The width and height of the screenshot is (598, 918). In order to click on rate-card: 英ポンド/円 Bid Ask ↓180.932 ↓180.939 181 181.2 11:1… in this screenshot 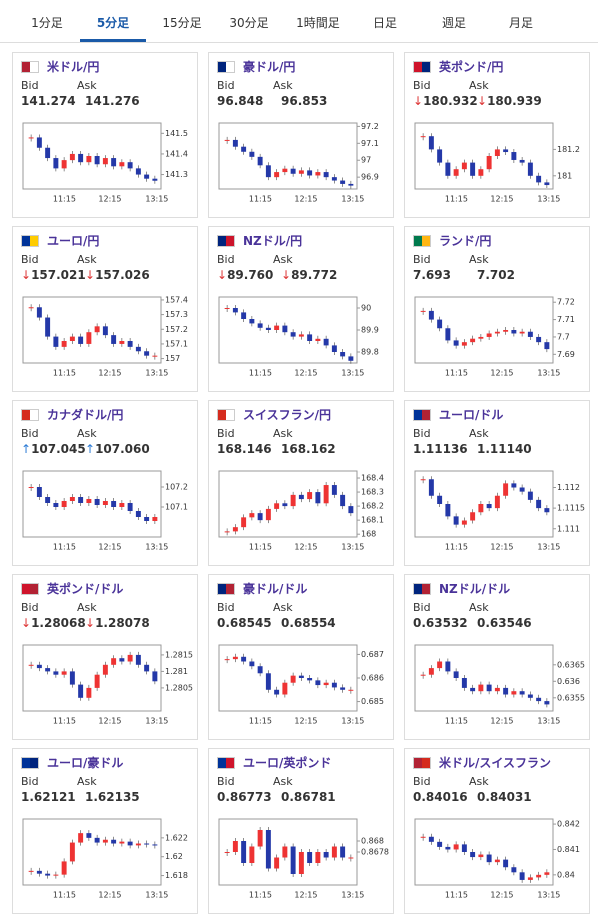, I will do `click(497, 135)`.